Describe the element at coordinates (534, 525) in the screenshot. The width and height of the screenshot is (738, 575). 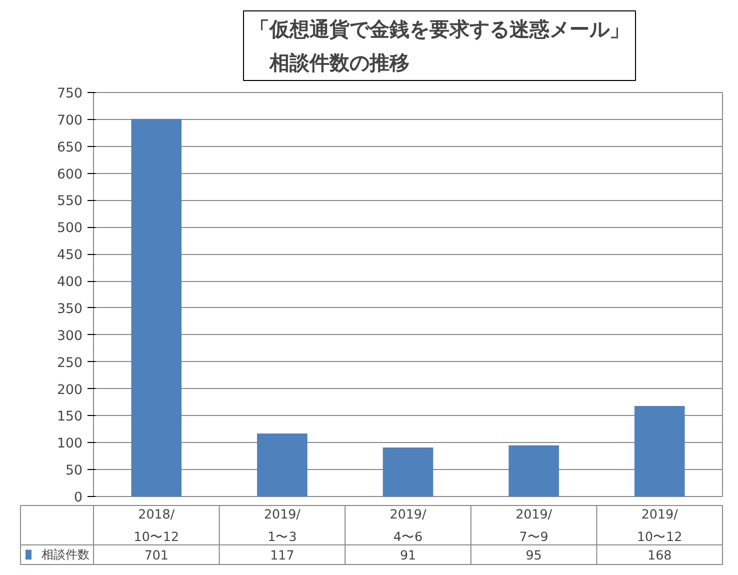
I see `x-tick-label: 2019/ 7〜9` at that location.